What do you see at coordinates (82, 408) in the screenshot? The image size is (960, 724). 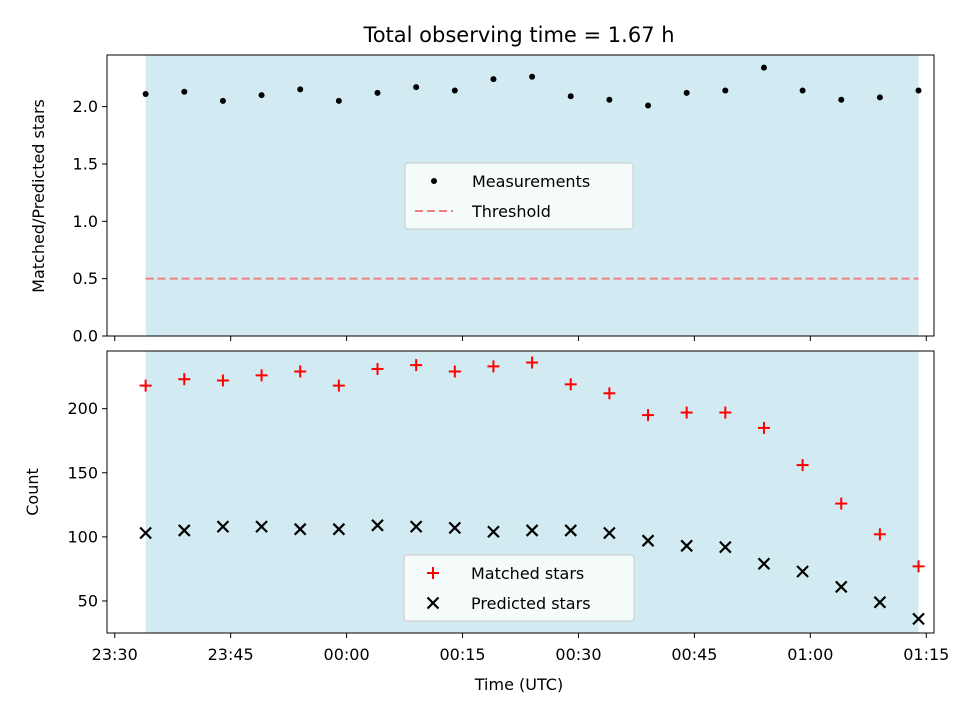 I see `y-tick-label: 200` at bounding box center [82, 408].